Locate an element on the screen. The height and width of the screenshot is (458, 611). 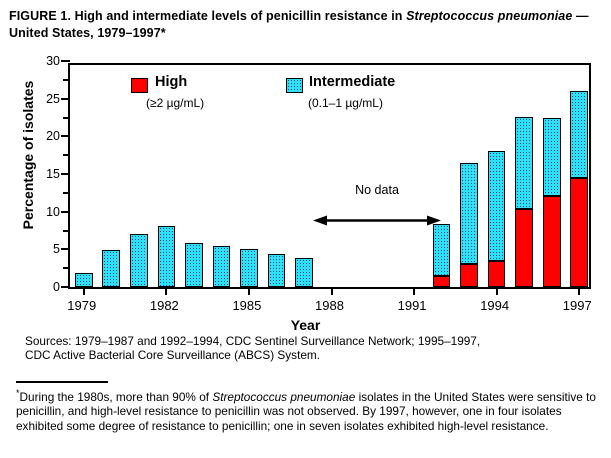
x-tick-label-1979: 1979 is located at coordinates (82, 305).